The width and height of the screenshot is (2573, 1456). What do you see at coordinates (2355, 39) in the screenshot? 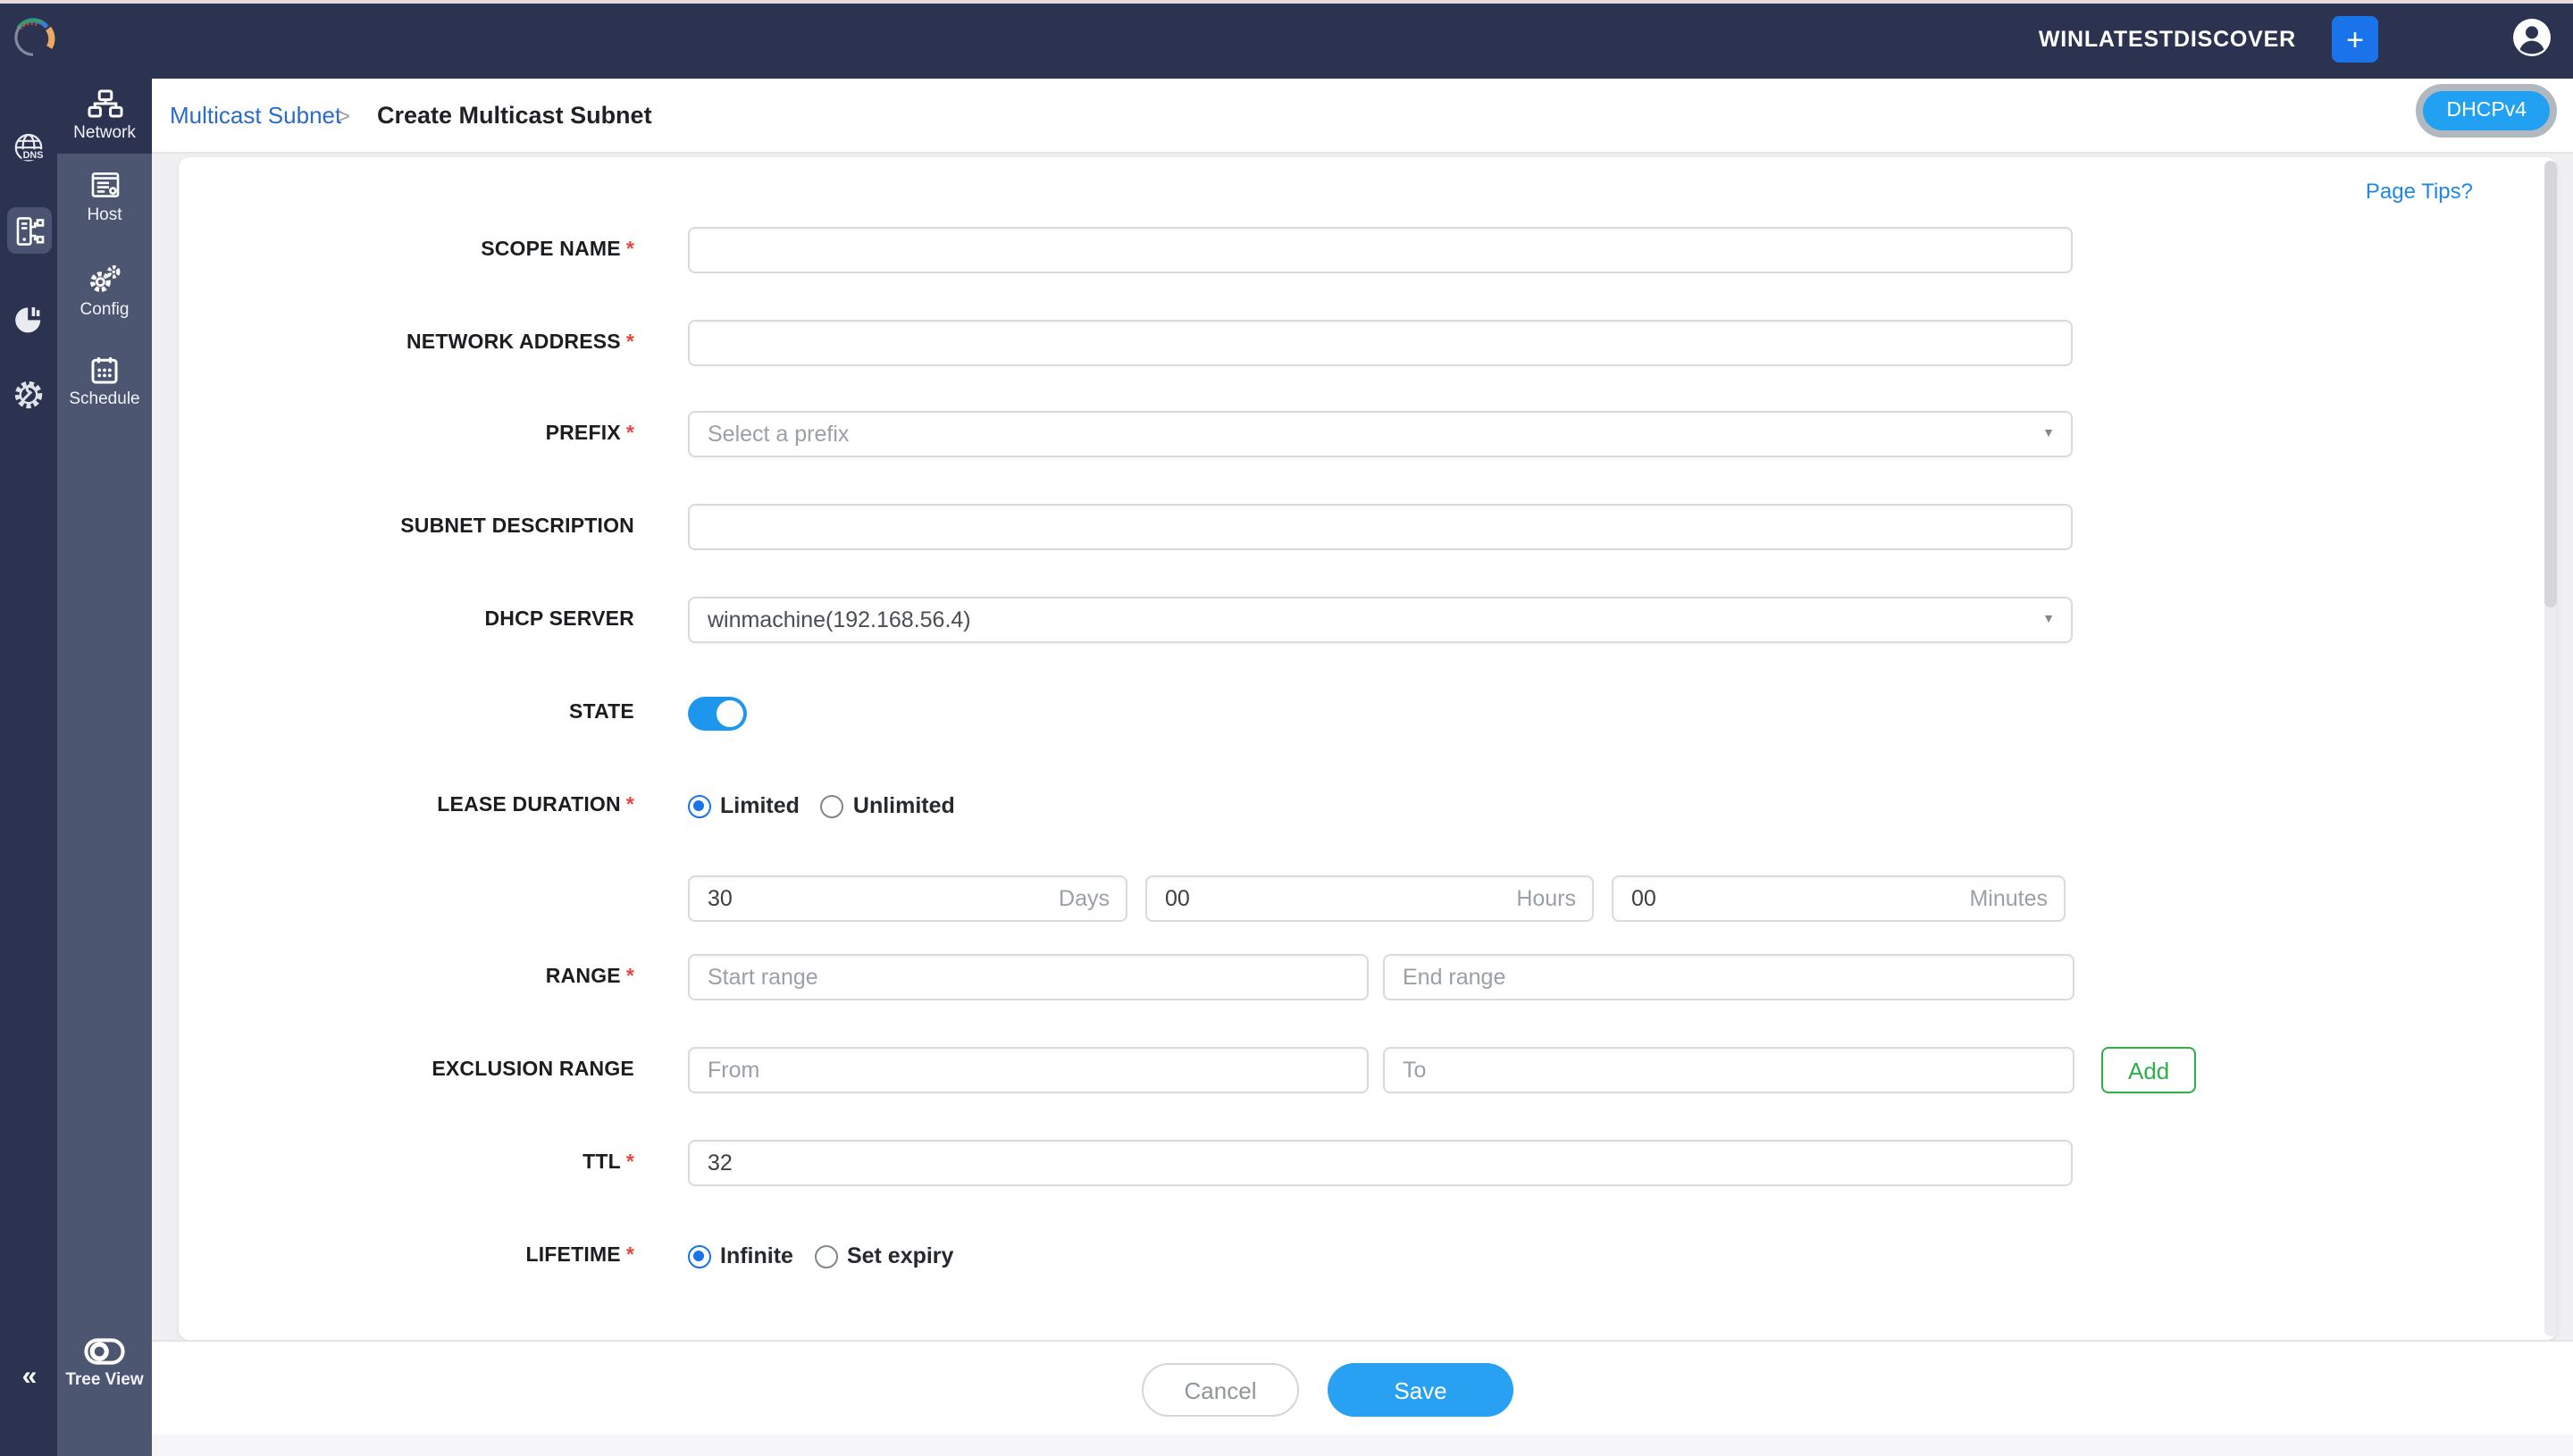
I see `add-button: +` at bounding box center [2355, 39].